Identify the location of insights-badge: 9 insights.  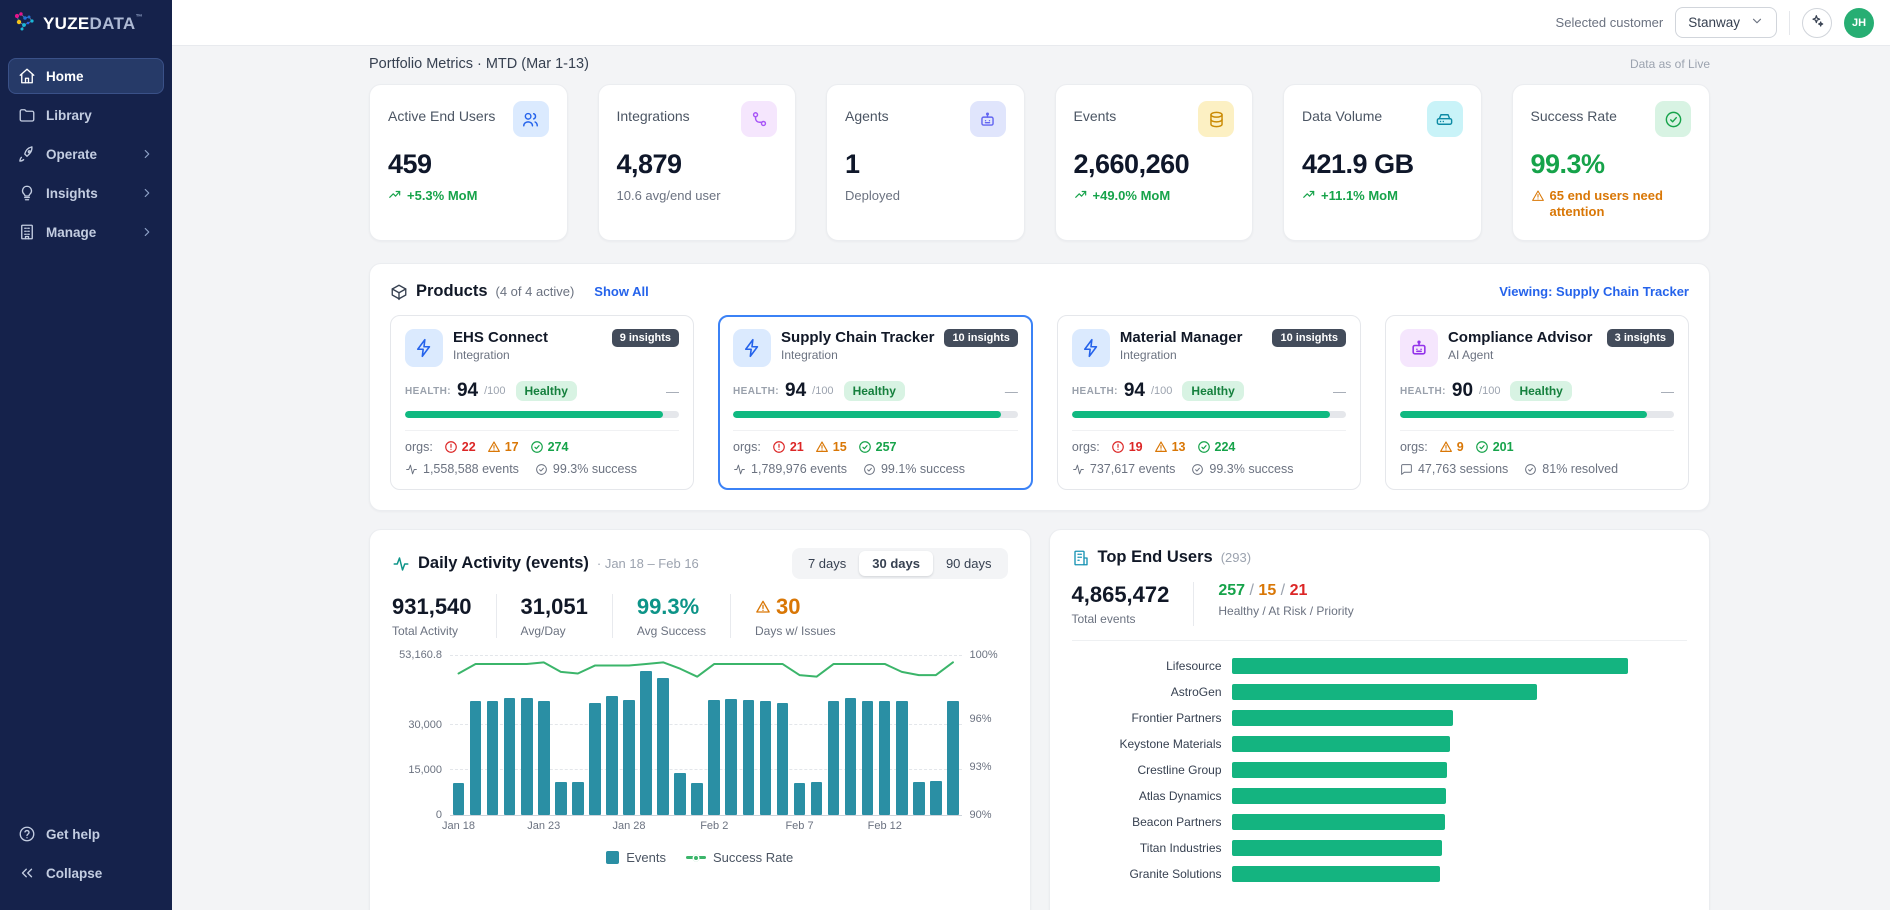
(645, 338).